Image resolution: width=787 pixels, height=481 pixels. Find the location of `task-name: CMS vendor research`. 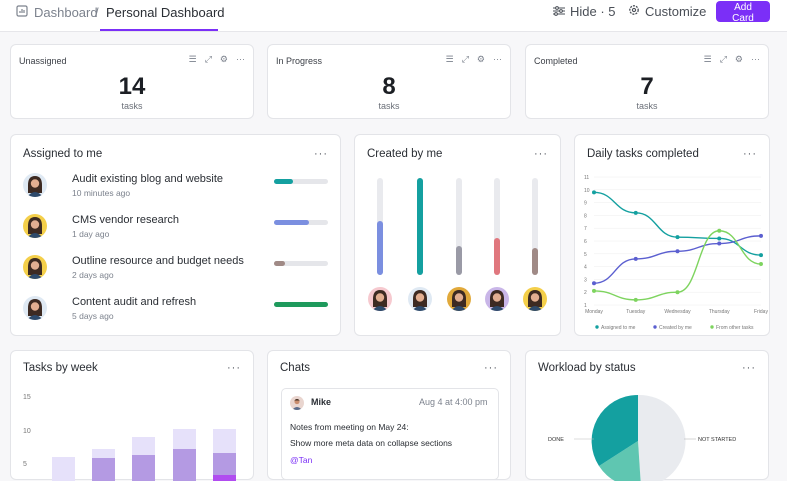

task-name: CMS vendor research is located at coordinates (125, 220).